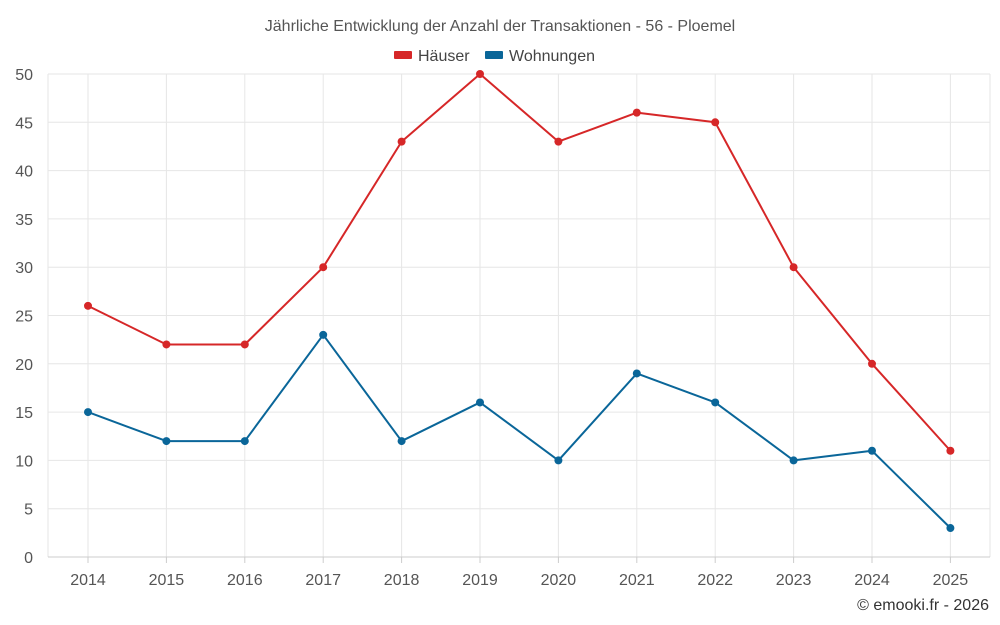  I want to click on y-tick-label: 45, so click(24, 123).